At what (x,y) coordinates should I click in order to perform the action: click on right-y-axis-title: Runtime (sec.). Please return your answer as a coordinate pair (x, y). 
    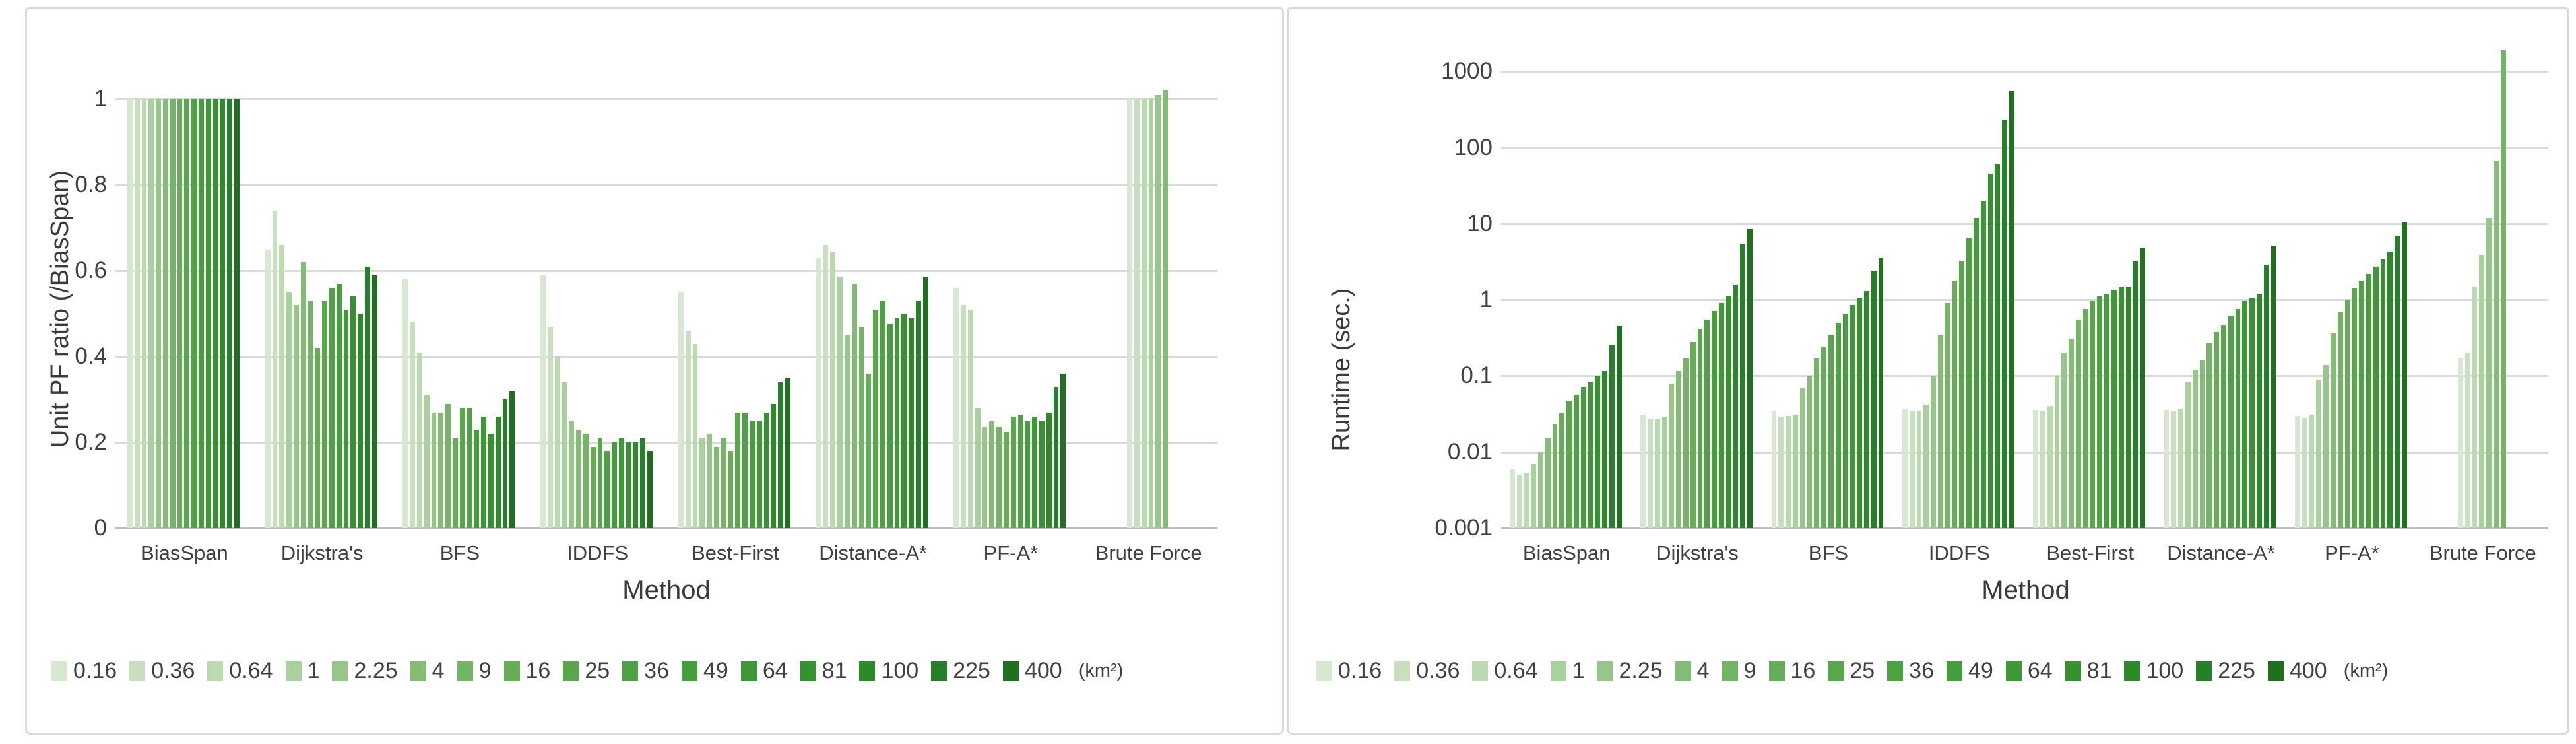
    Looking at the image, I should click on (1341, 370).